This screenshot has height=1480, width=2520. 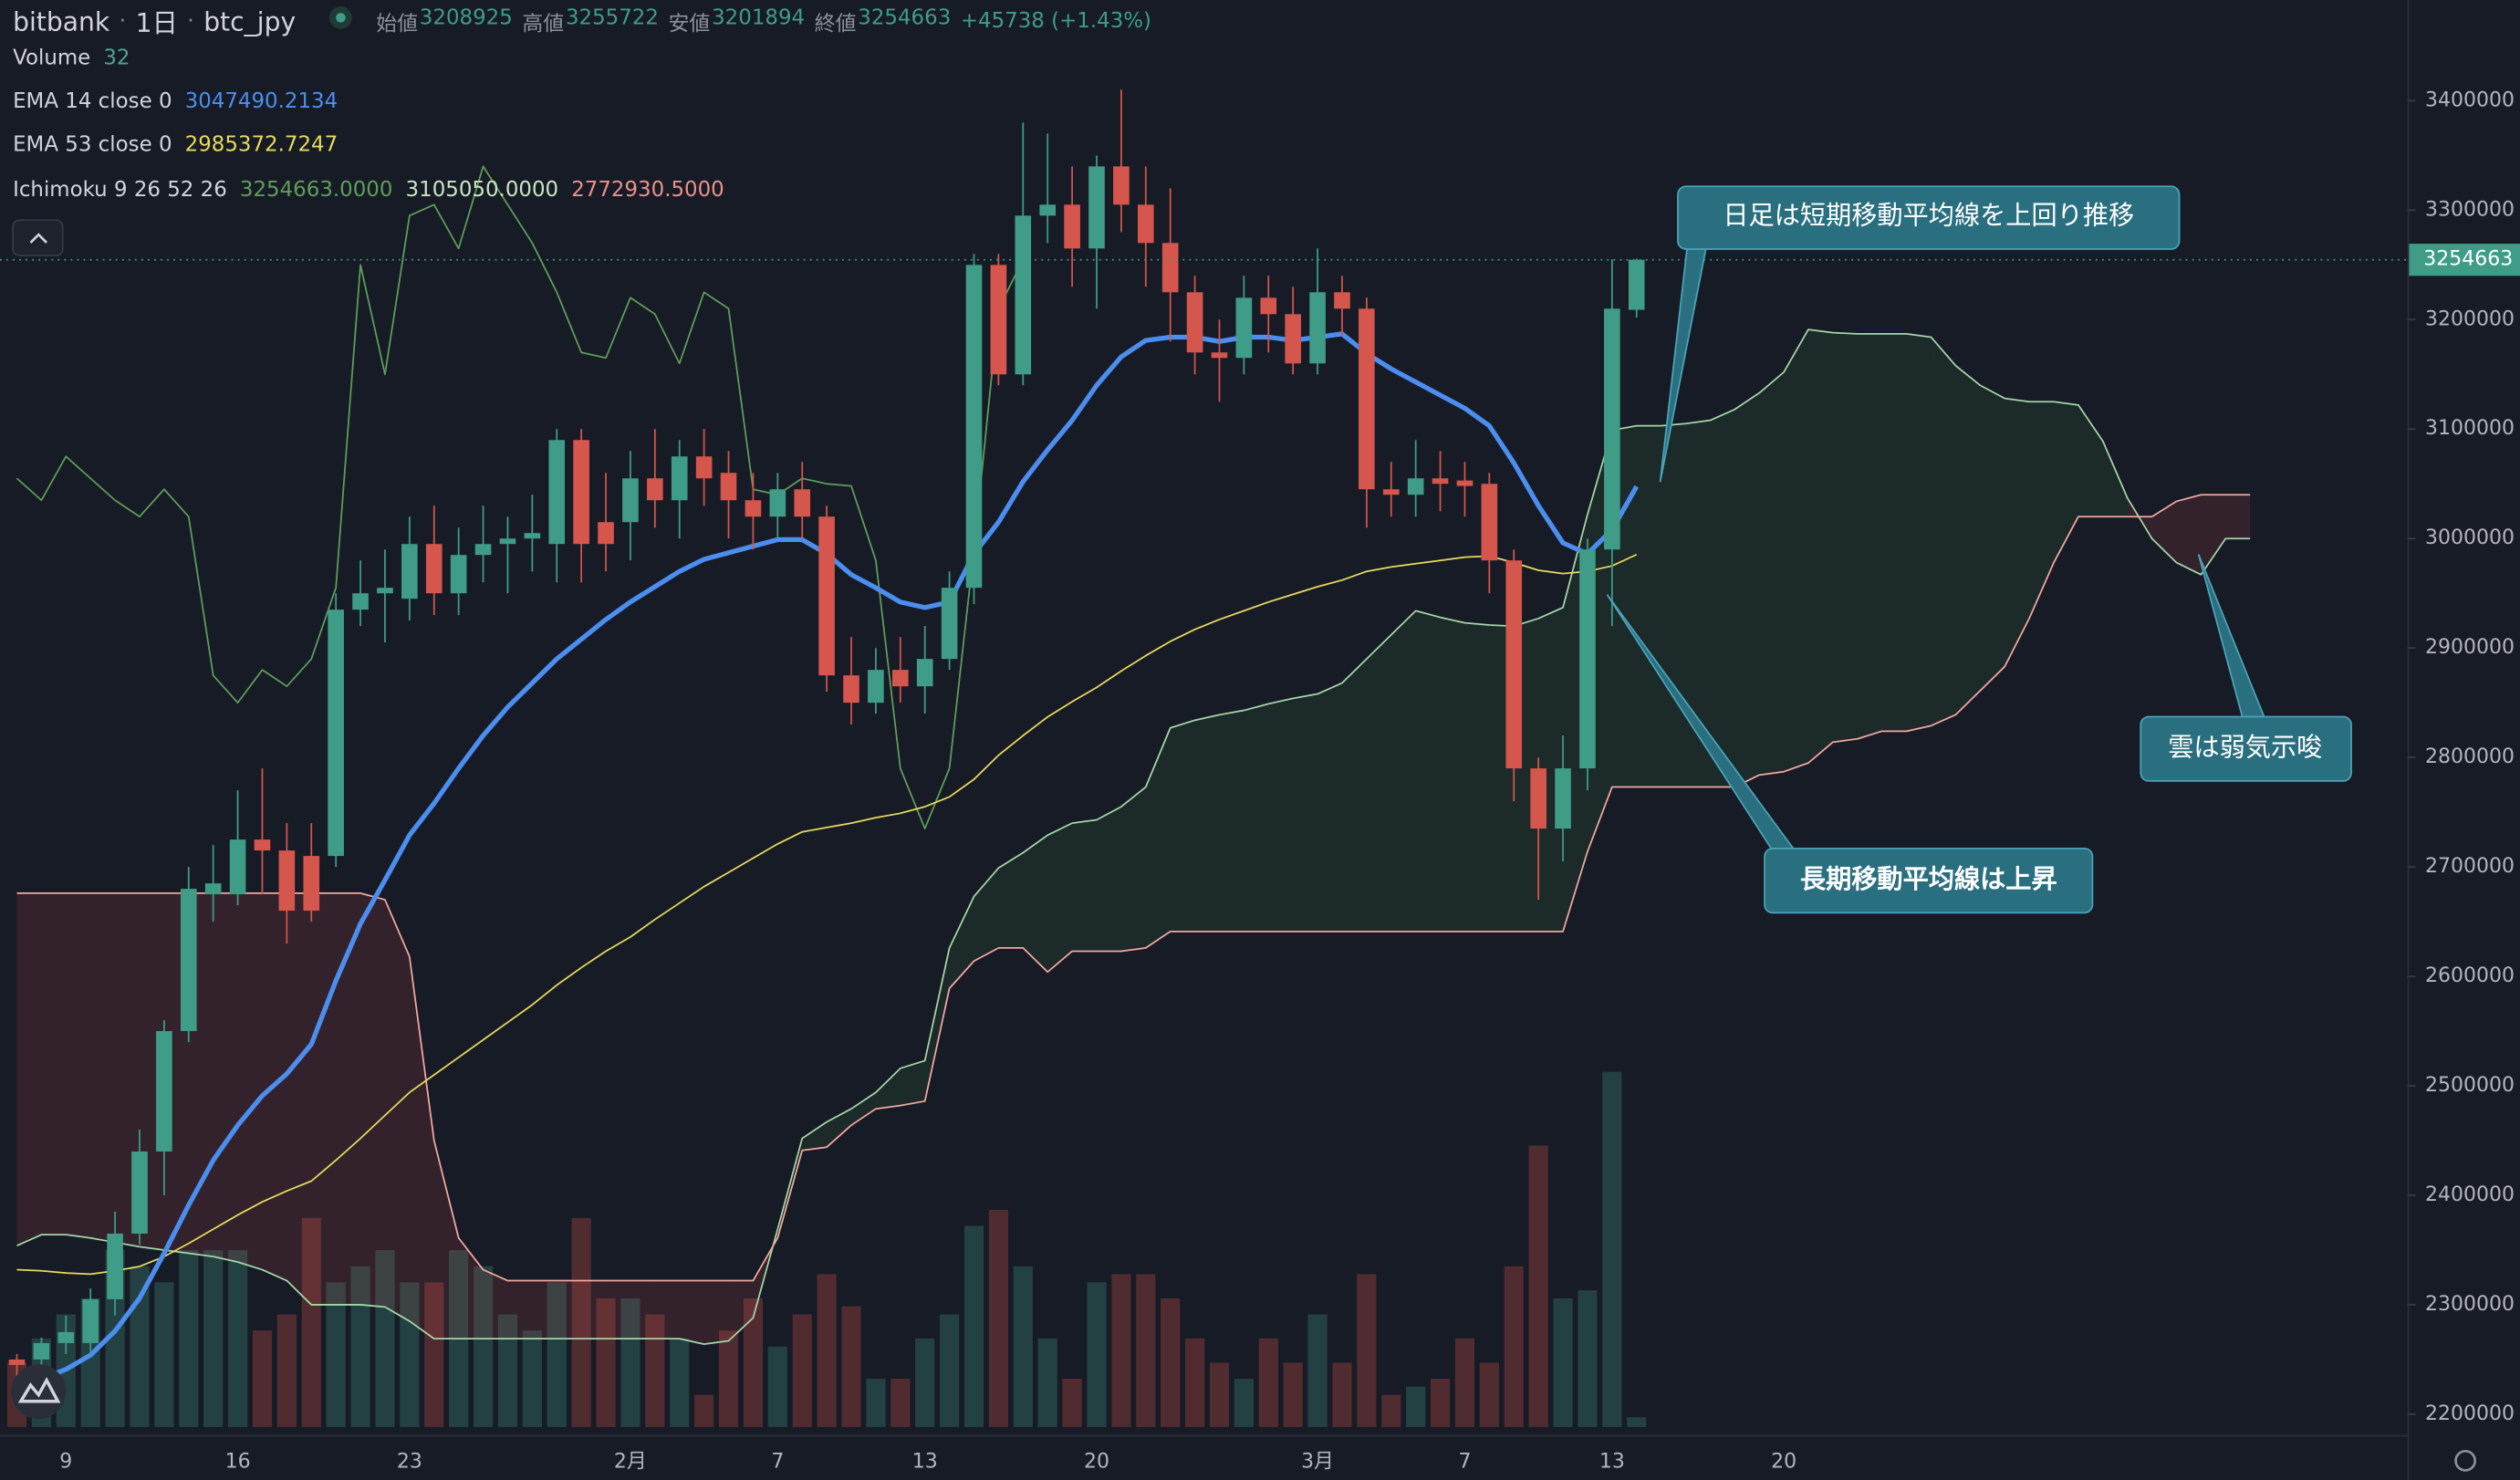 I want to click on x-tick-label: 9, so click(x=66, y=1462).